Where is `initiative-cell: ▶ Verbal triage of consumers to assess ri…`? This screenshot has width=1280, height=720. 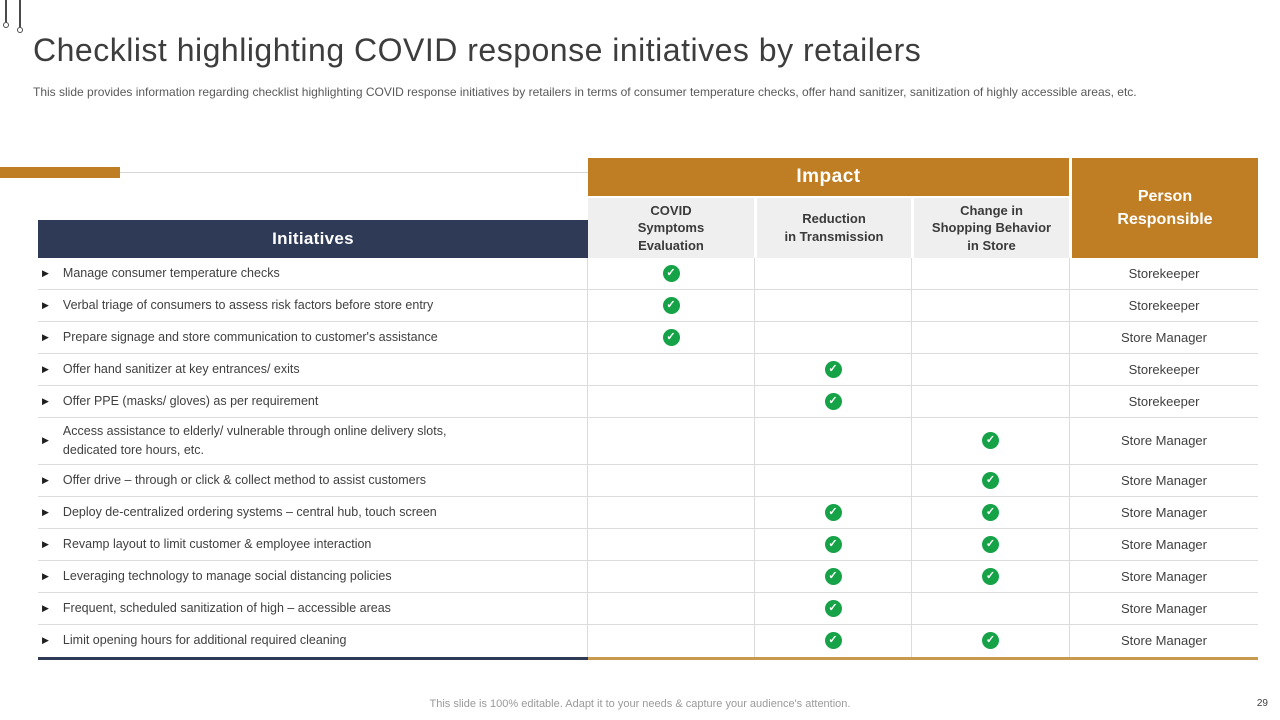 initiative-cell: ▶ Verbal triage of consumers to assess ri… is located at coordinates (313, 305).